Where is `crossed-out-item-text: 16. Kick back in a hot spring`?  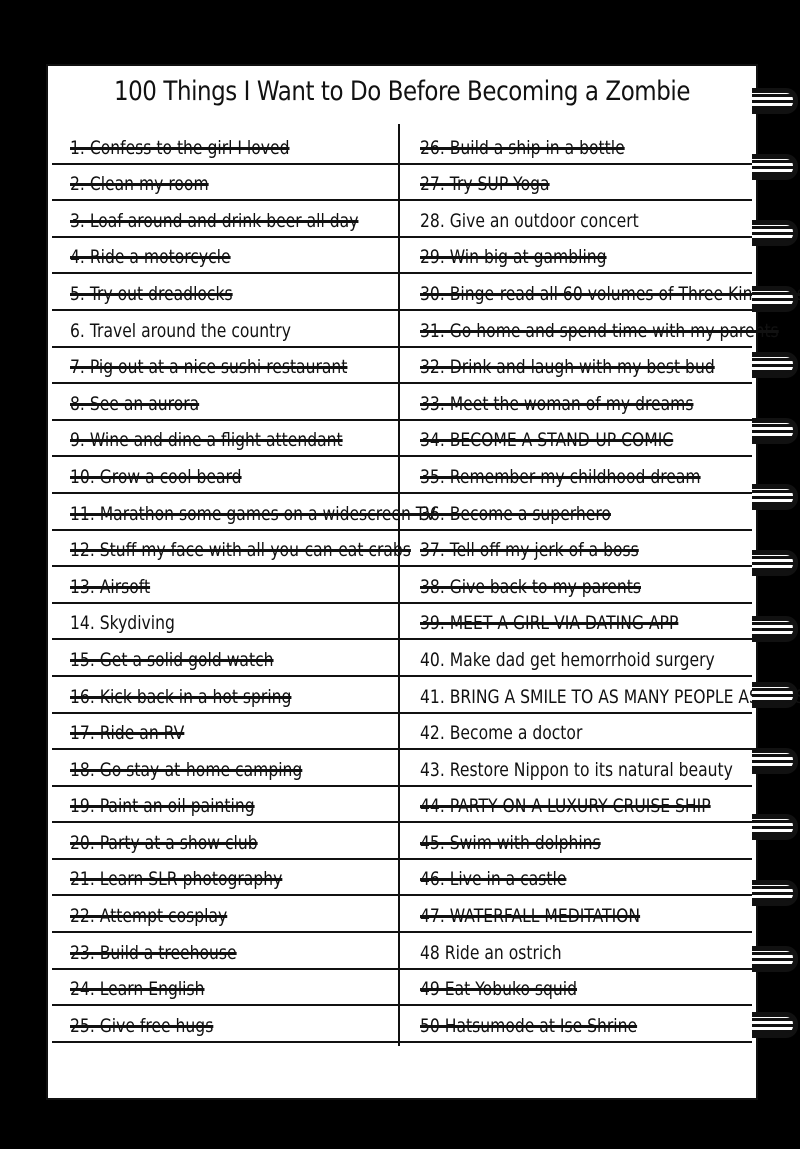
crossed-out-item-text: 16. Kick back in a hot spring is located at coordinates (181, 696).